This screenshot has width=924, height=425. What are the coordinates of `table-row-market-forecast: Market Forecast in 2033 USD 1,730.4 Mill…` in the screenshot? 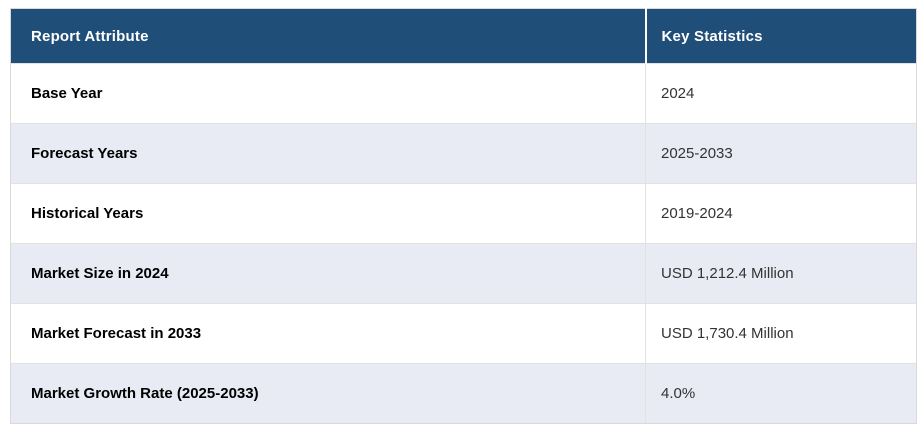 It's located at (463, 333).